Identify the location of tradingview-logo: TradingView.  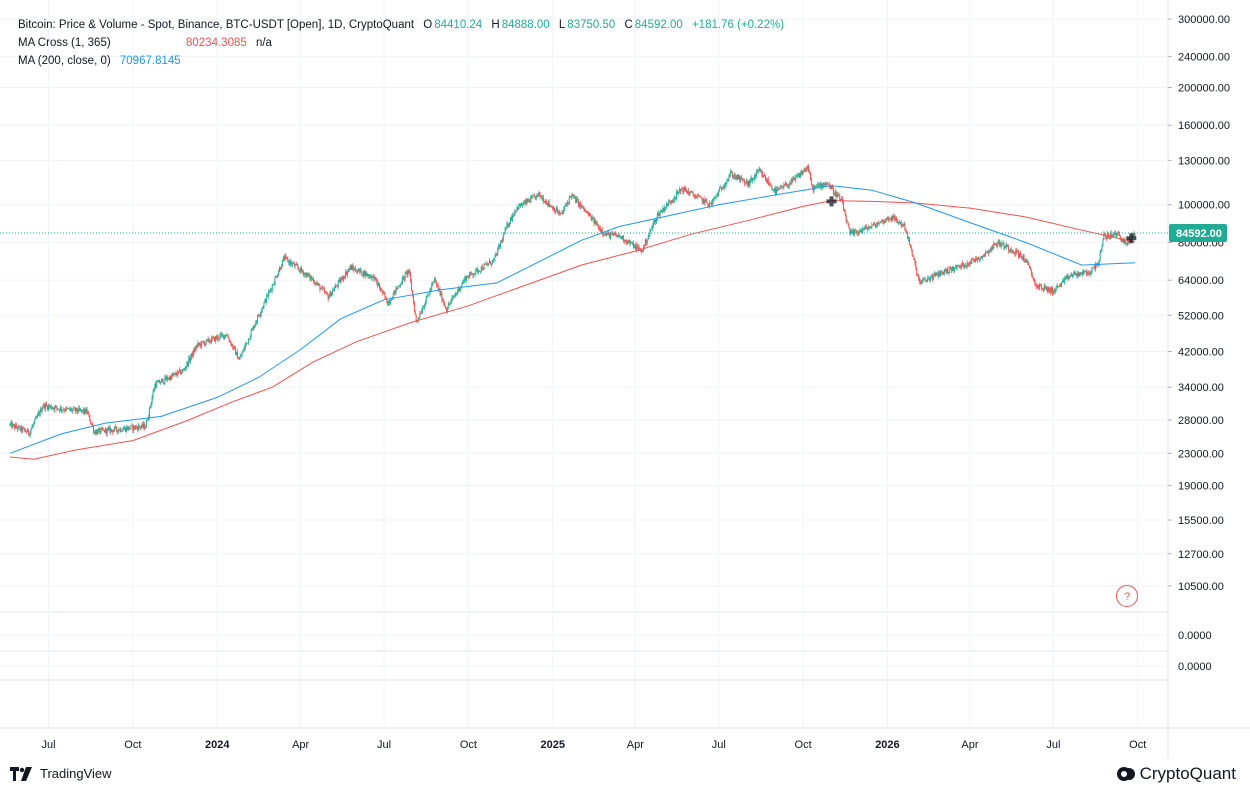
(61, 773).